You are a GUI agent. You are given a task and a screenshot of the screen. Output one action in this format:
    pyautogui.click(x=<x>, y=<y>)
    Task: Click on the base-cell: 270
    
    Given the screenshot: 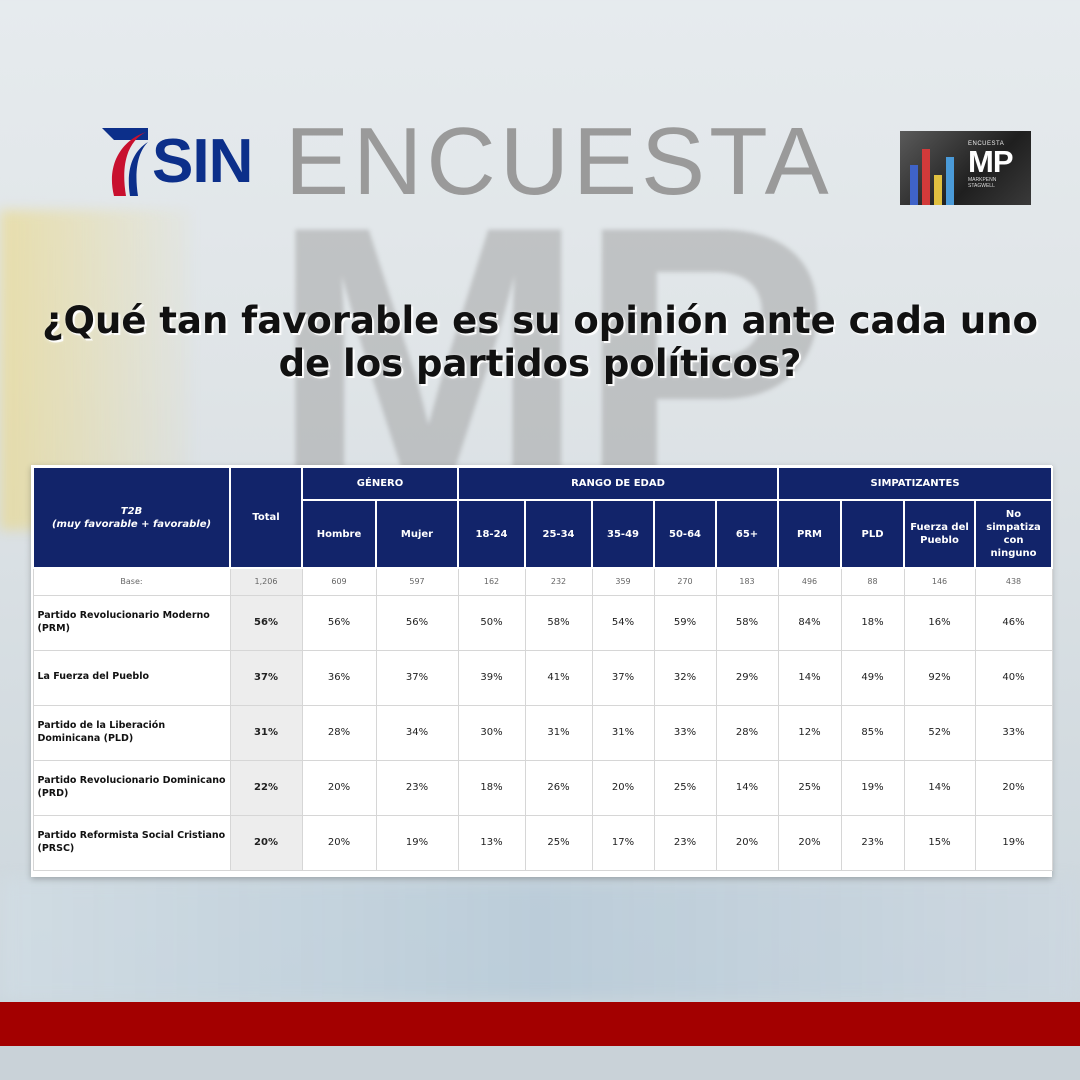 What is the action you would take?
    pyautogui.click(x=685, y=581)
    